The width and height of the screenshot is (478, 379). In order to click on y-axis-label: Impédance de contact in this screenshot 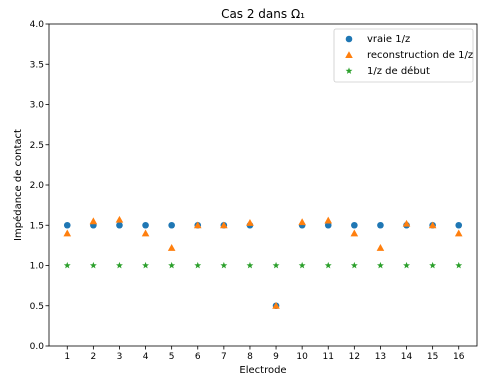, I will do `click(18, 185)`.